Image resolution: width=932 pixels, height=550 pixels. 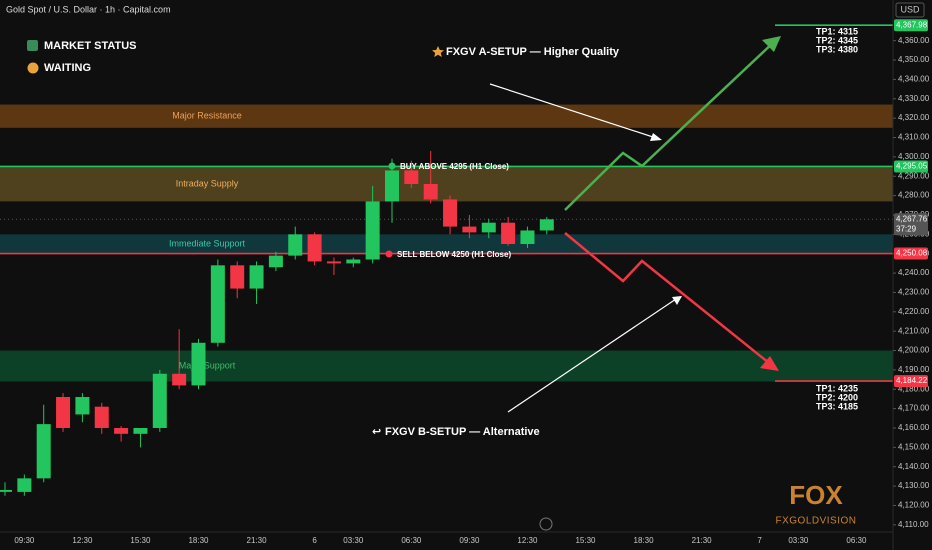 What do you see at coordinates (914, 466) in the screenshot?
I see `y-tick-label: 4,140.00` at bounding box center [914, 466].